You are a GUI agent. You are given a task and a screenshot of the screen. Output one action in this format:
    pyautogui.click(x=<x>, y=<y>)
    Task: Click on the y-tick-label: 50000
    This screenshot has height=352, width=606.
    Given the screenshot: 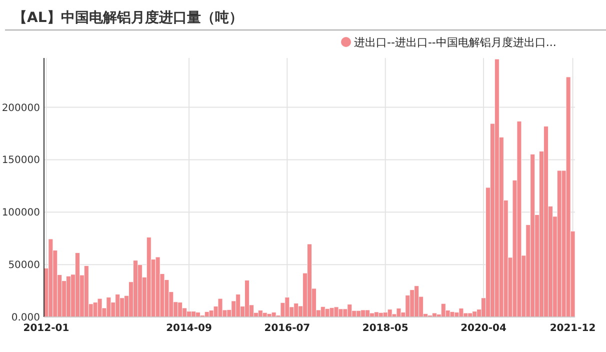 What is the action you would take?
    pyautogui.click(x=24, y=266)
    